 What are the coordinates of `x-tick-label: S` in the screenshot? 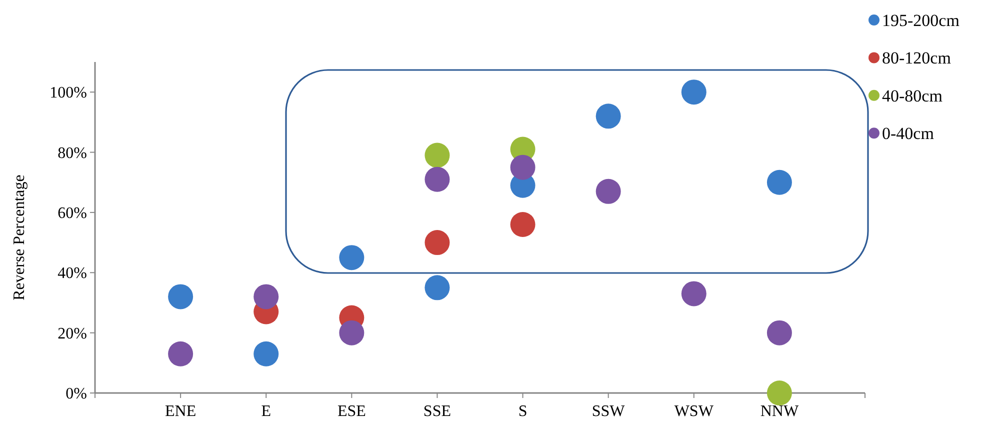 It's located at (523, 411).